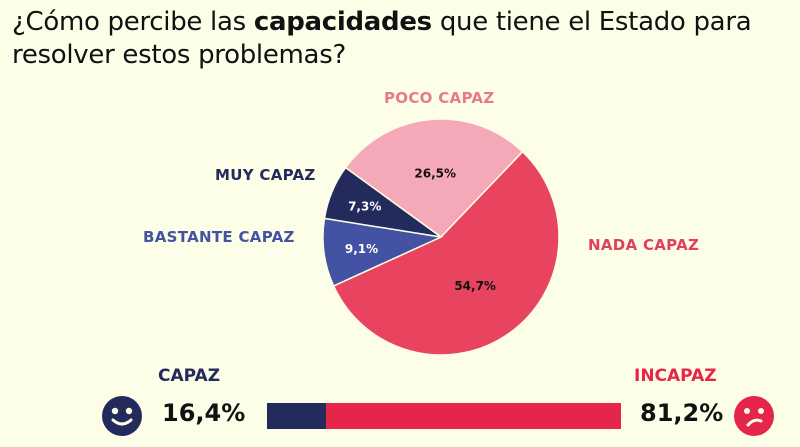 This screenshot has height=447, width=800. I want to click on pie-value-bastante-capaz: 9,1%, so click(361, 249).